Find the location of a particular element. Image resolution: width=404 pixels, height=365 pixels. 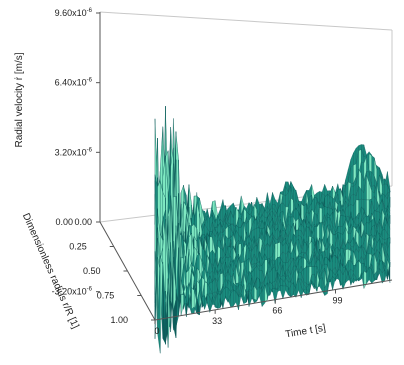

z-tick-label: -3.20x10-6 is located at coordinates (72, 292).